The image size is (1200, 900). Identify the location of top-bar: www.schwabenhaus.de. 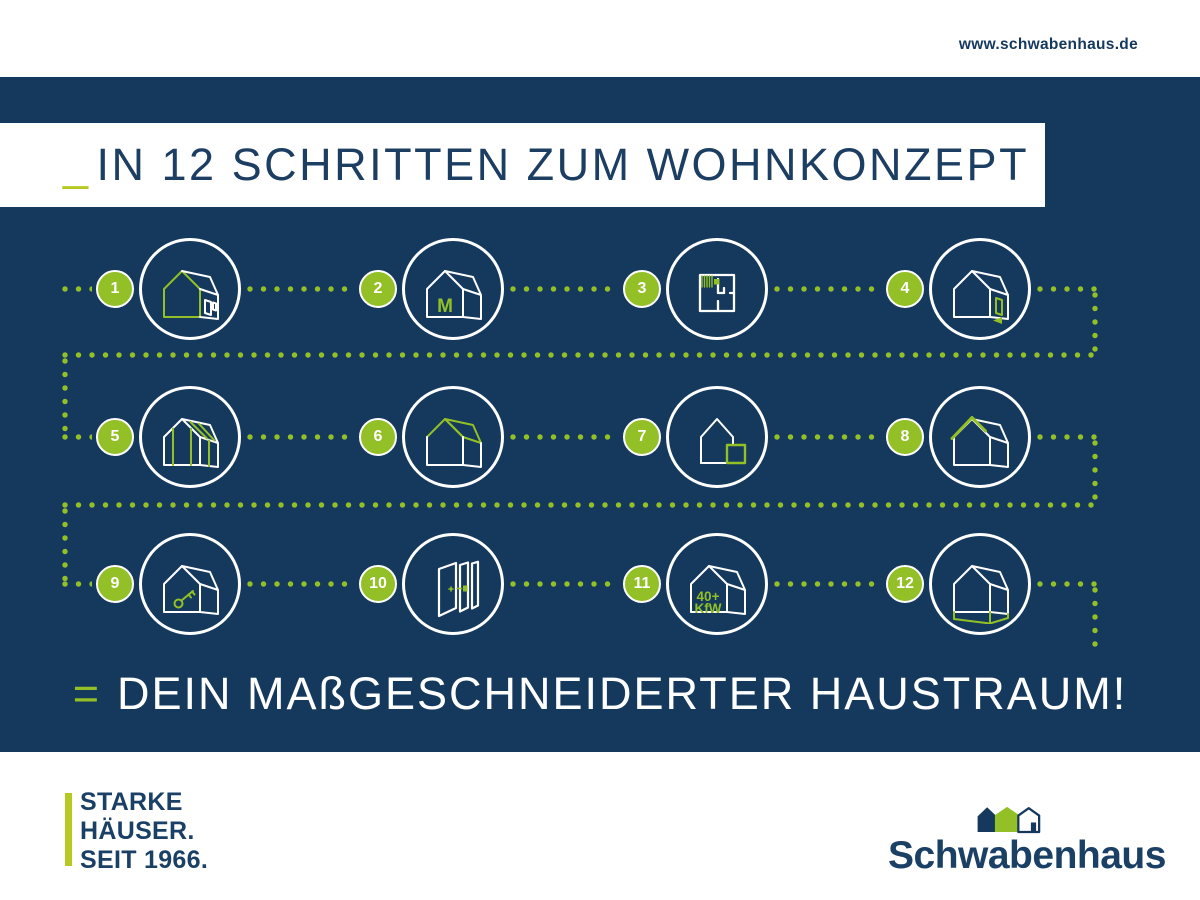
(600, 38).